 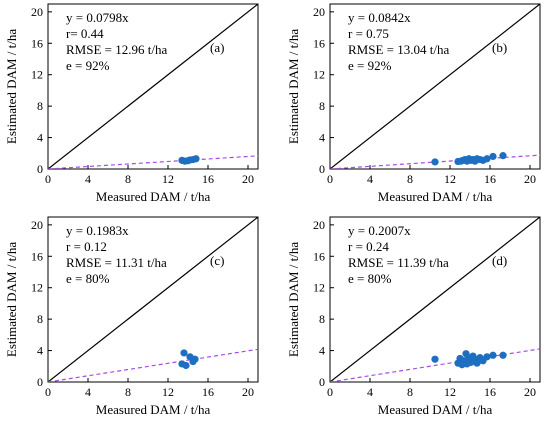 I want to click on panel-label-a: (a), so click(x=217, y=47).